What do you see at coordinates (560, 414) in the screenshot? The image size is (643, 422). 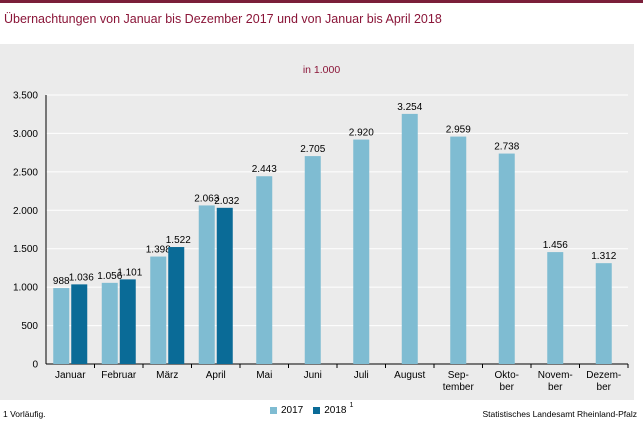 I see `source-note: Statistisches Landesamt Rheinland-Pfalz` at bounding box center [560, 414].